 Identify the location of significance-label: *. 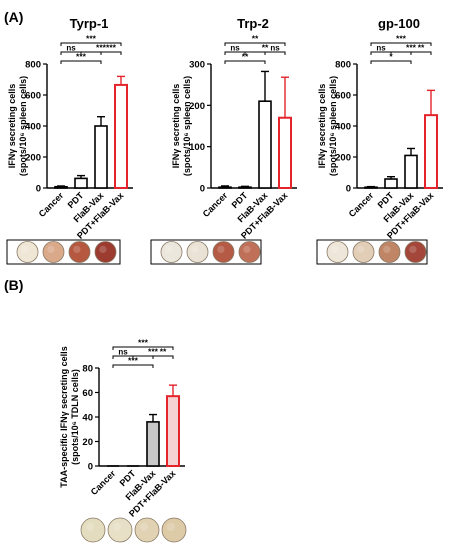
(391, 57).